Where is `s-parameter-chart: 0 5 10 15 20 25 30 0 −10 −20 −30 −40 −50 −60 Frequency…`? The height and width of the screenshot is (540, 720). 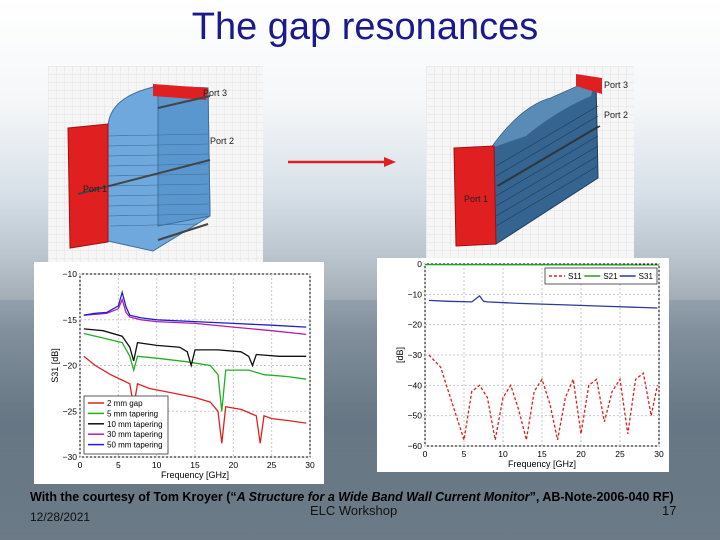
s-parameter-chart: 0 5 10 15 20 25 30 0 −10 −20 −30 −40 −50 −60 Frequency… is located at coordinates (529, 364).